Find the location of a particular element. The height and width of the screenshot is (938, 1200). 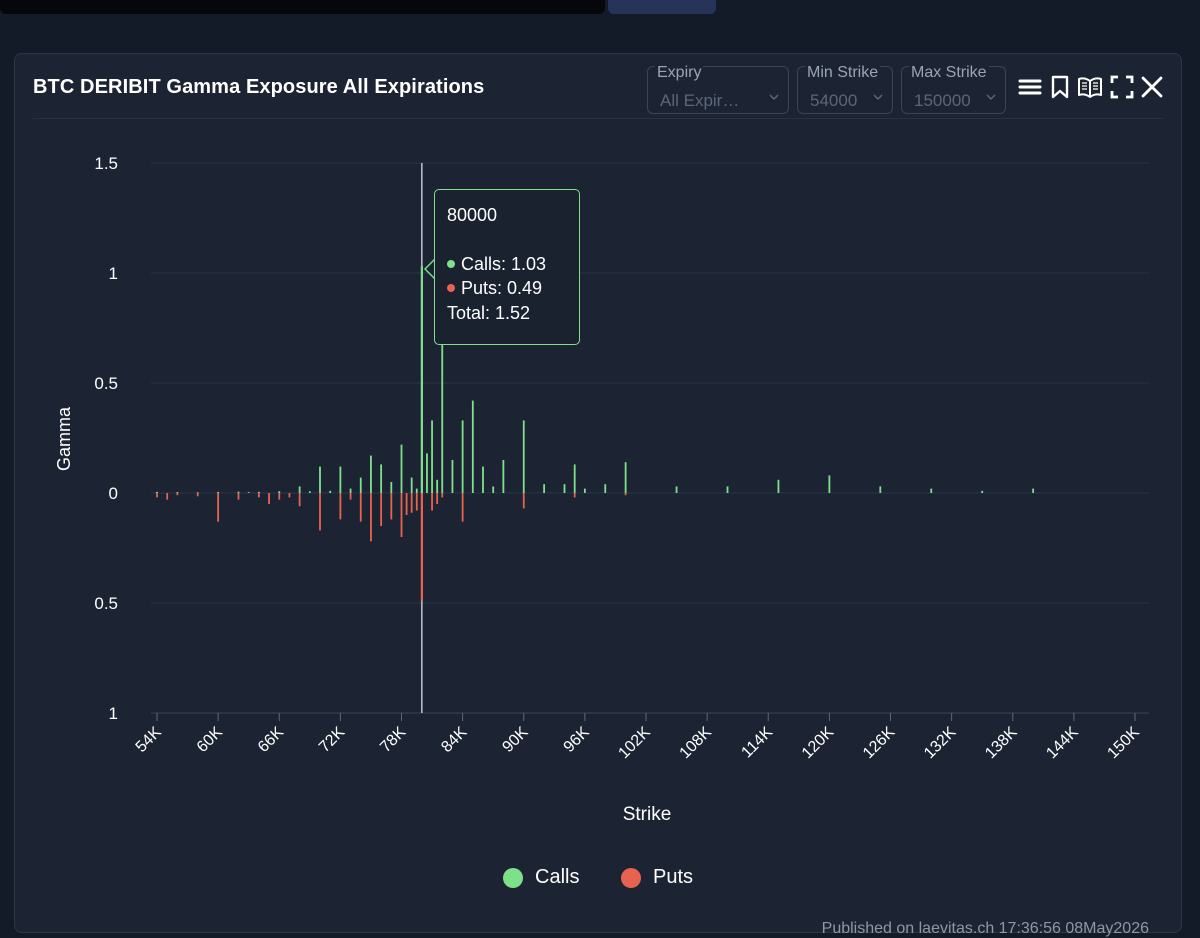

x-tick-label: 138K is located at coordinates (1001, 743).